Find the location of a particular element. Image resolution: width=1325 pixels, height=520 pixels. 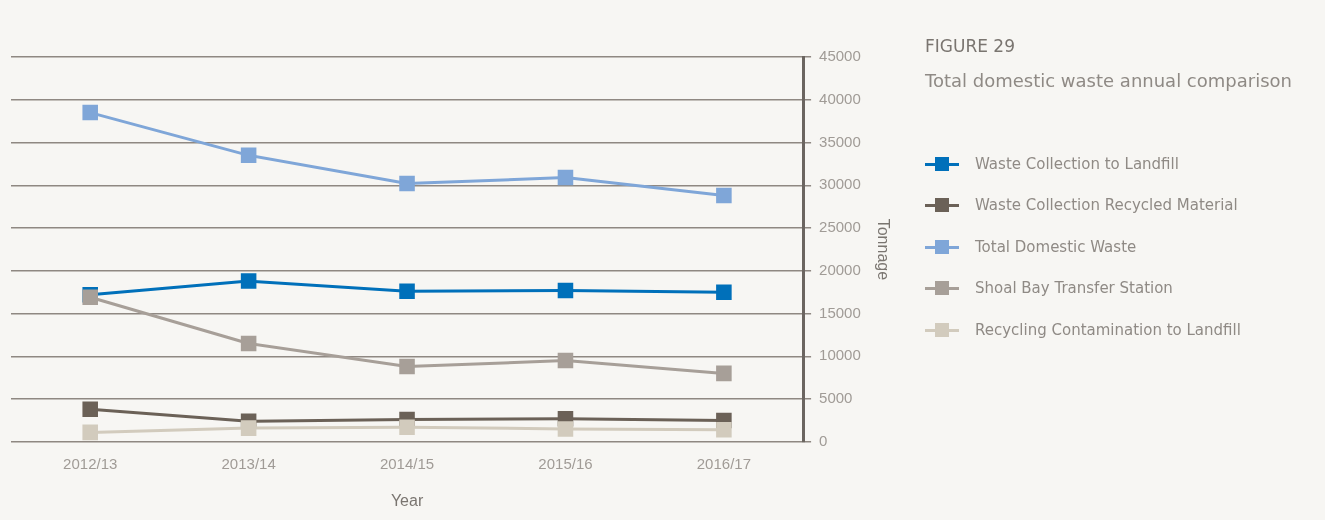

legend-label: Waste Collection to Landfill is located at coordinates (1077, 163).